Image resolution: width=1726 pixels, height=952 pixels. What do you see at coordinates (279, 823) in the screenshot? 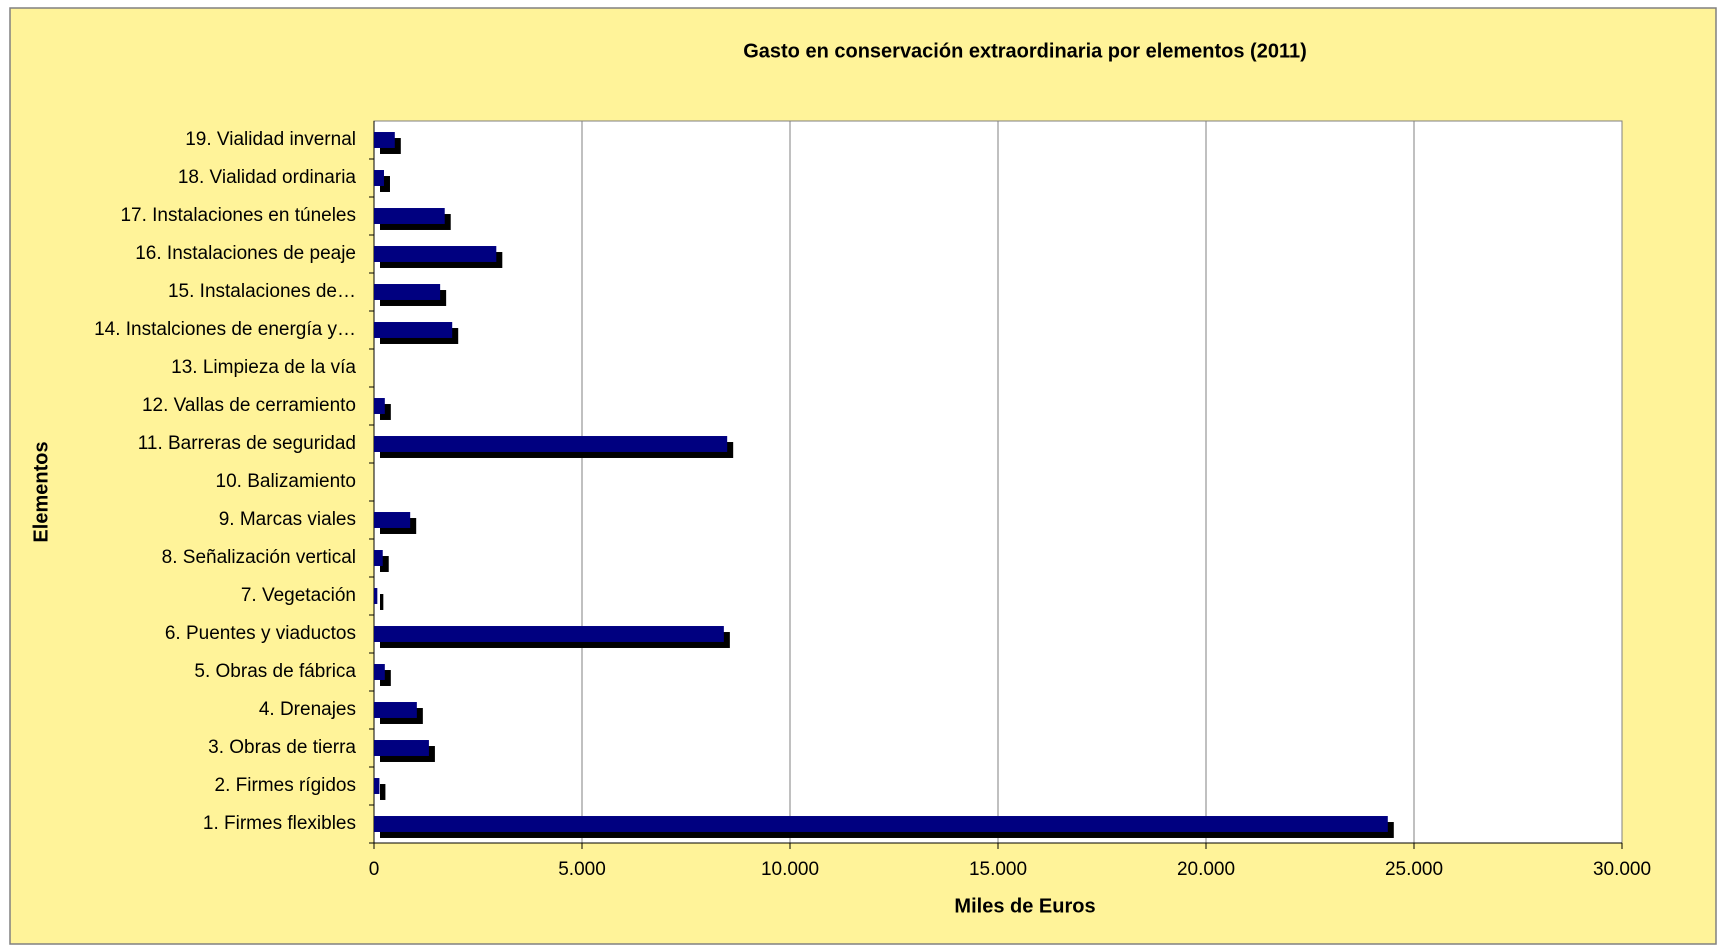
I see `y-tick-label: 1. Firmes flexibles` at bounding box center [279, 823].